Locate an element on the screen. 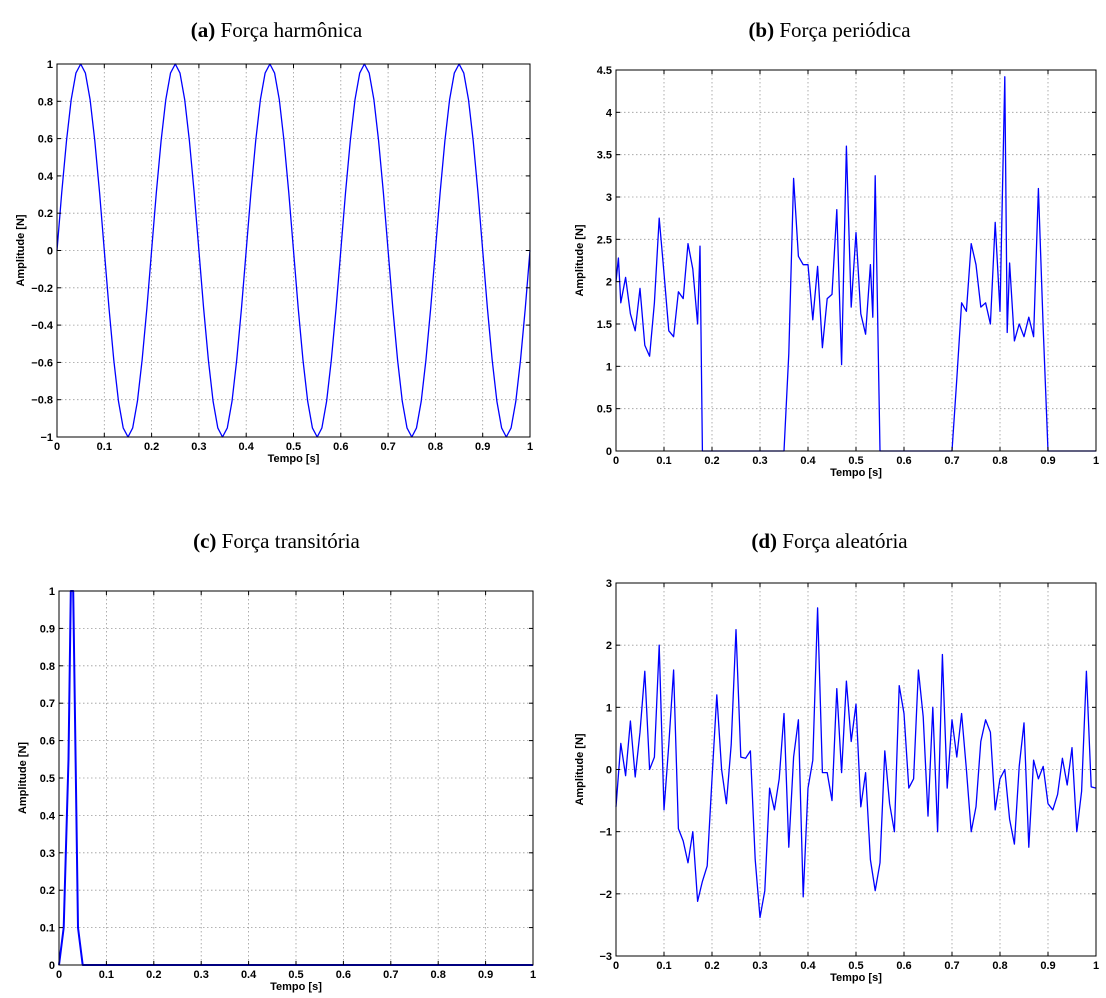  panel-label-a: (a) is located at coordinates (203, 30).